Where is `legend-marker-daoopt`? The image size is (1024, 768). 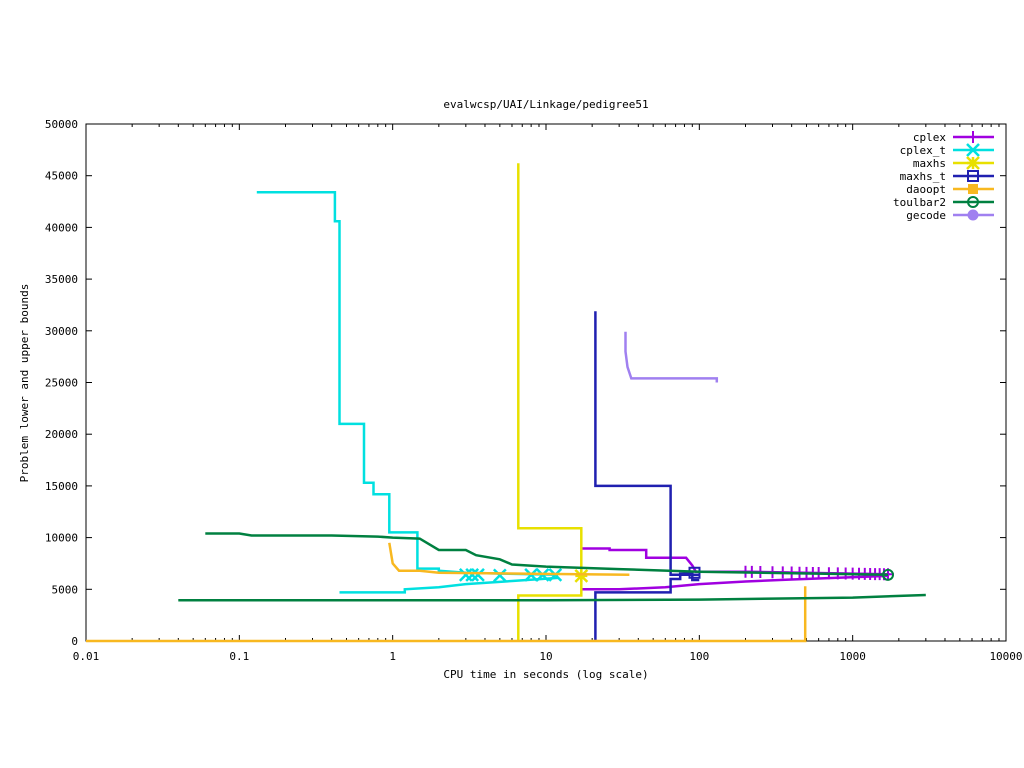
legend-marker-daoopt is located at coordinates (973, 189).